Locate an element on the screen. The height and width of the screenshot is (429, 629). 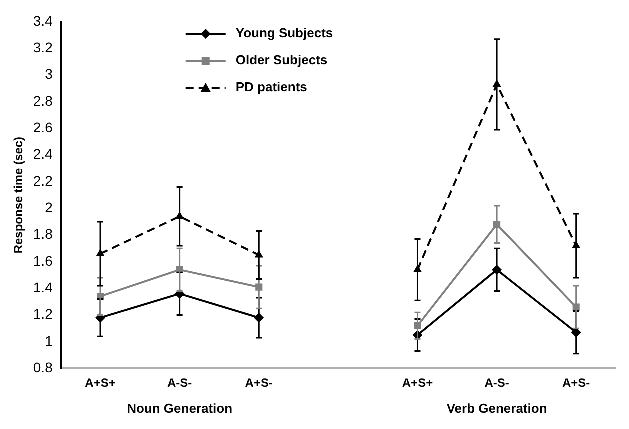
legend-label: PD patients is located at coordinates (272, 87).